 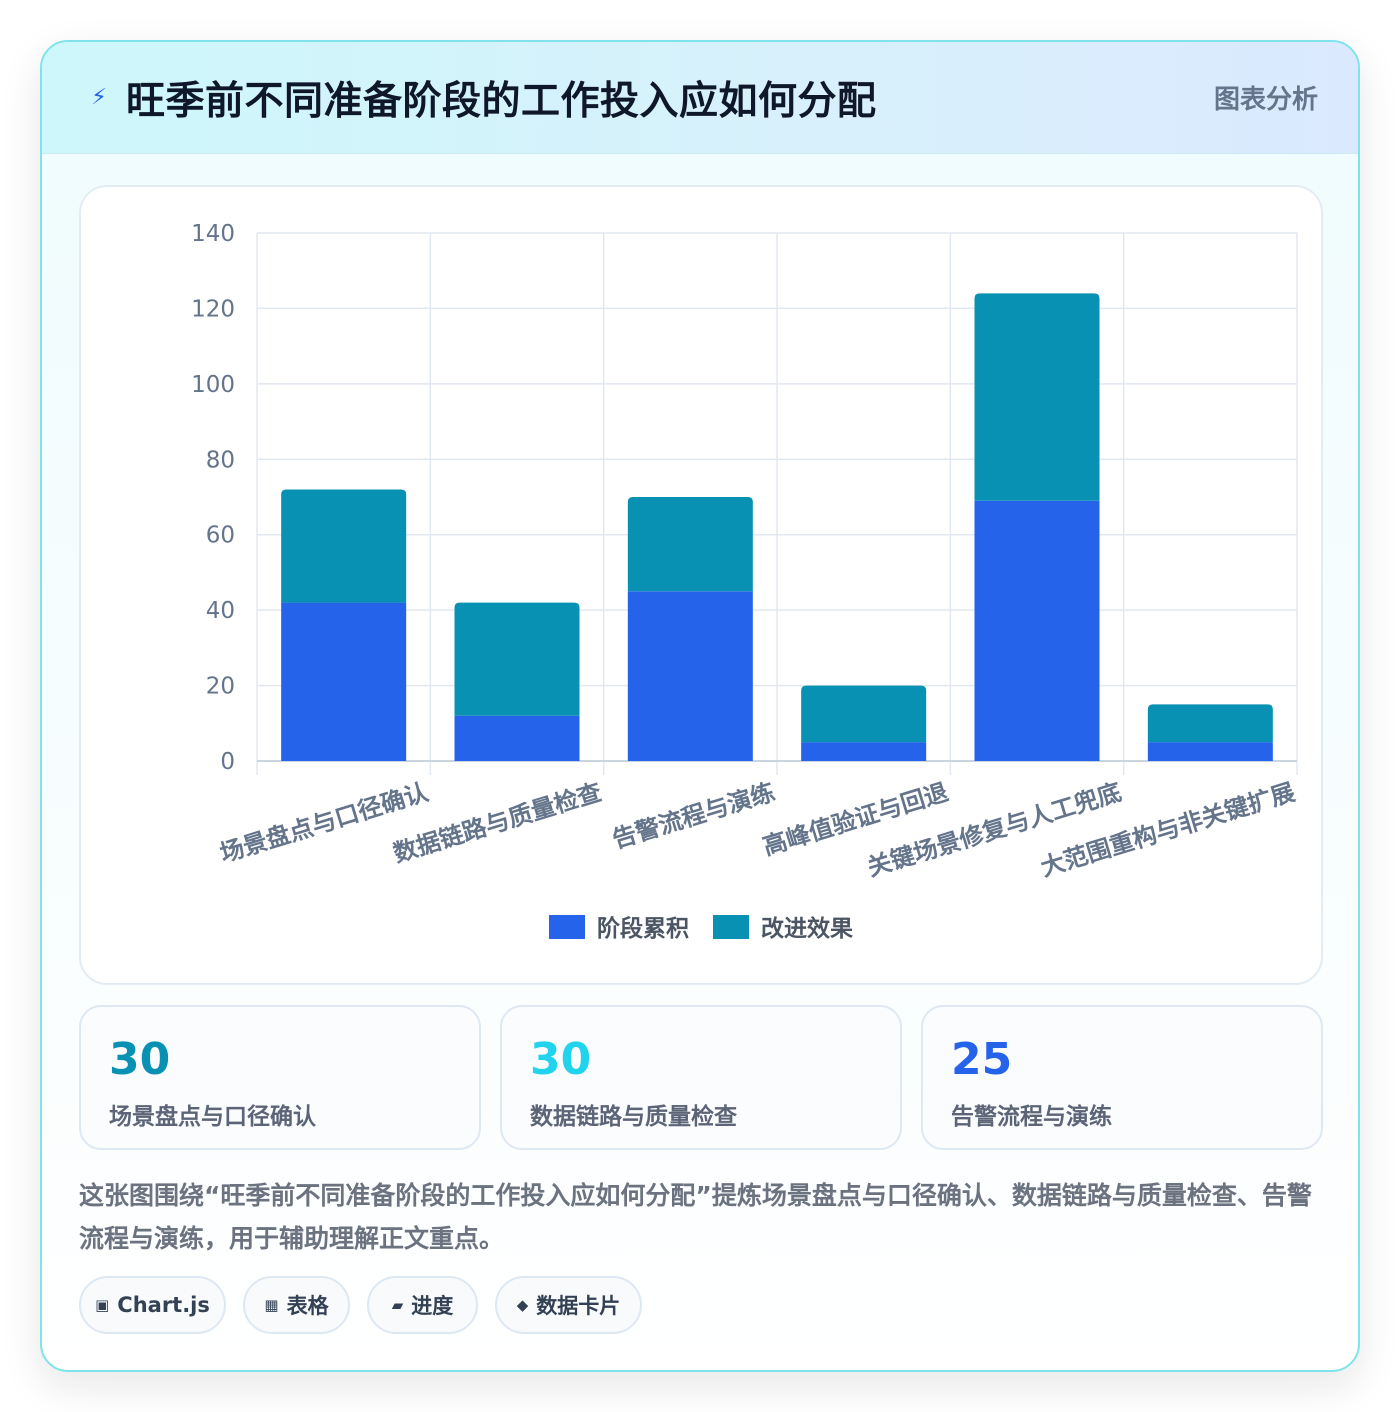 What do you see at coordinates (432, 1306) in the screenshot?
I see `chip-label: 进度` at bounding box center [432, 1306].